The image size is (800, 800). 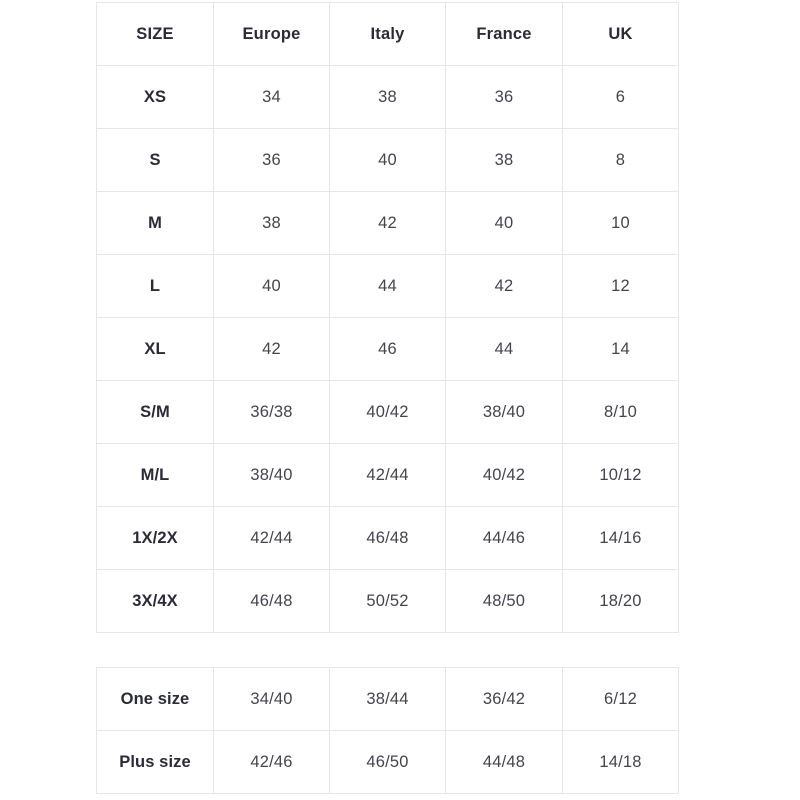 I want to click on table-row: Plus size 42/46 46/50 44/48 14/18, so click(x=387, y=762).